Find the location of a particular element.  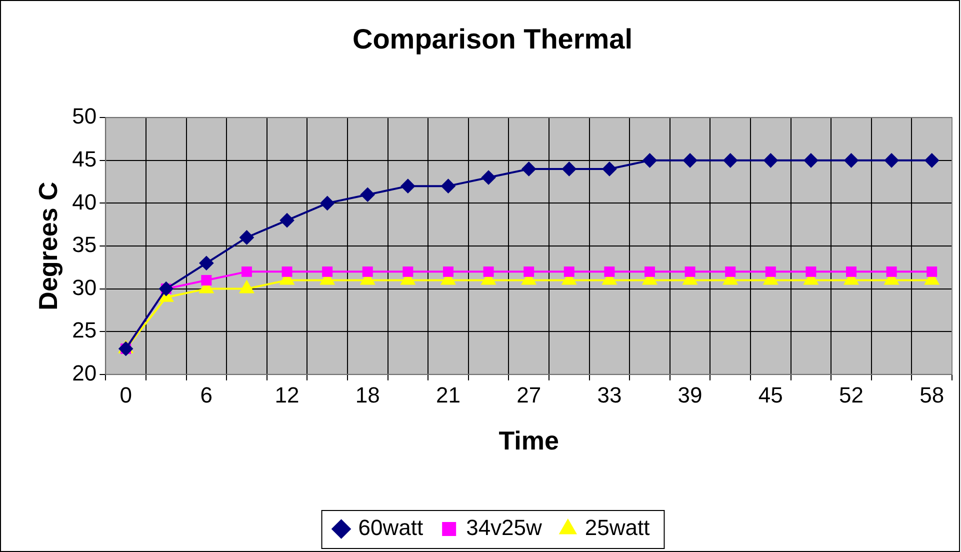

x-tick-label: 6 is located at coordinates (206, 395).